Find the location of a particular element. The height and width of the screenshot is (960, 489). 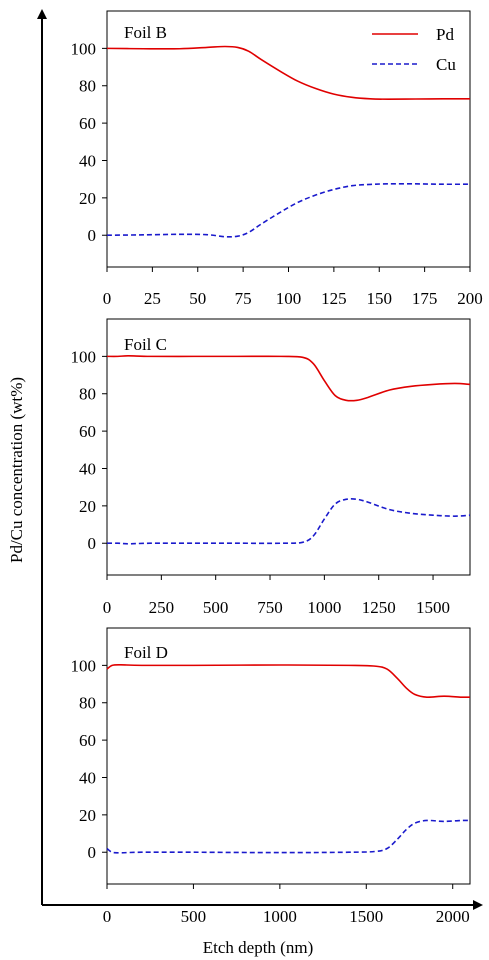

panel-title: Foil D is located at coordinates (146, 652).